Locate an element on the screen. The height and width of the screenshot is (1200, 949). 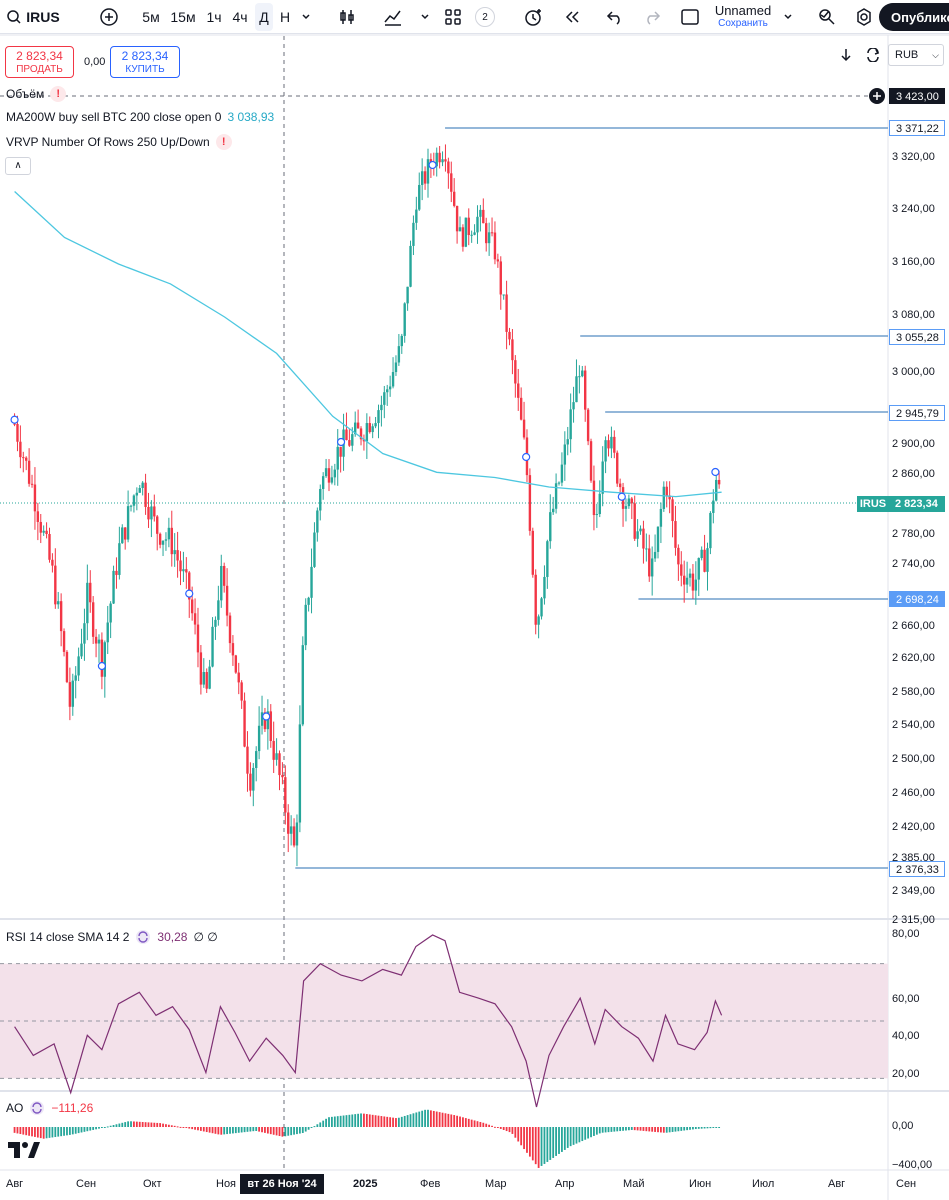
collapse-legend-button: ∧ is located at coordinates (18, 166).